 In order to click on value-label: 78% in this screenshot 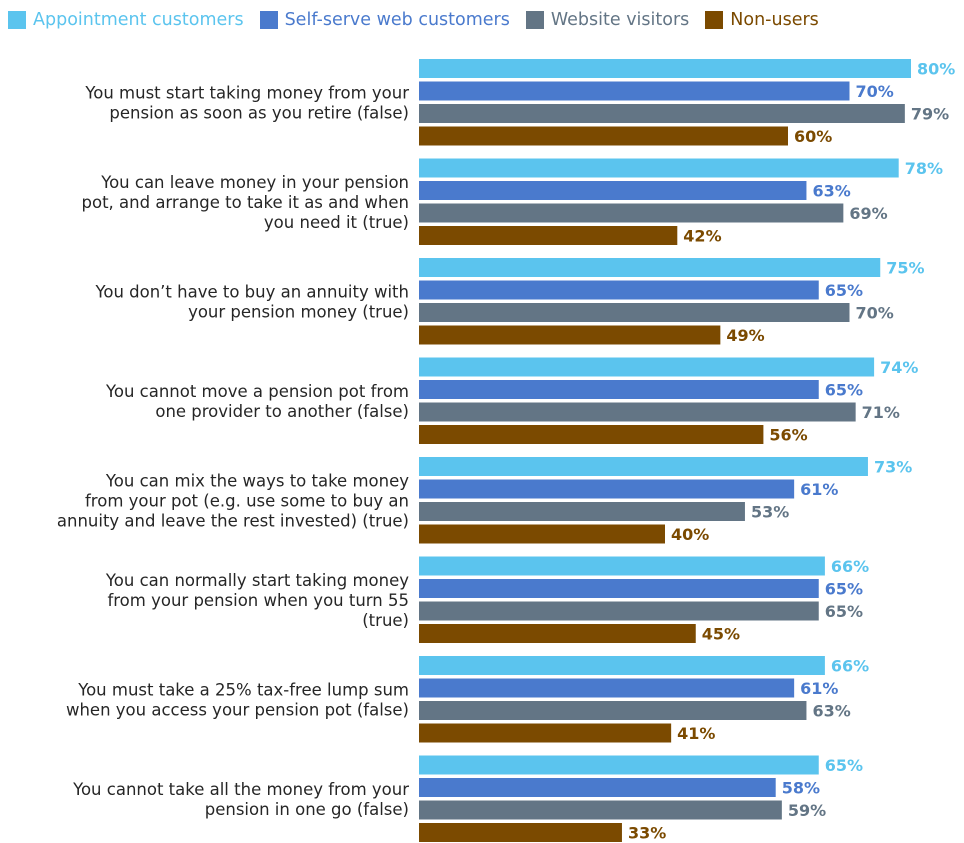, I will do `click(924, 168)`.